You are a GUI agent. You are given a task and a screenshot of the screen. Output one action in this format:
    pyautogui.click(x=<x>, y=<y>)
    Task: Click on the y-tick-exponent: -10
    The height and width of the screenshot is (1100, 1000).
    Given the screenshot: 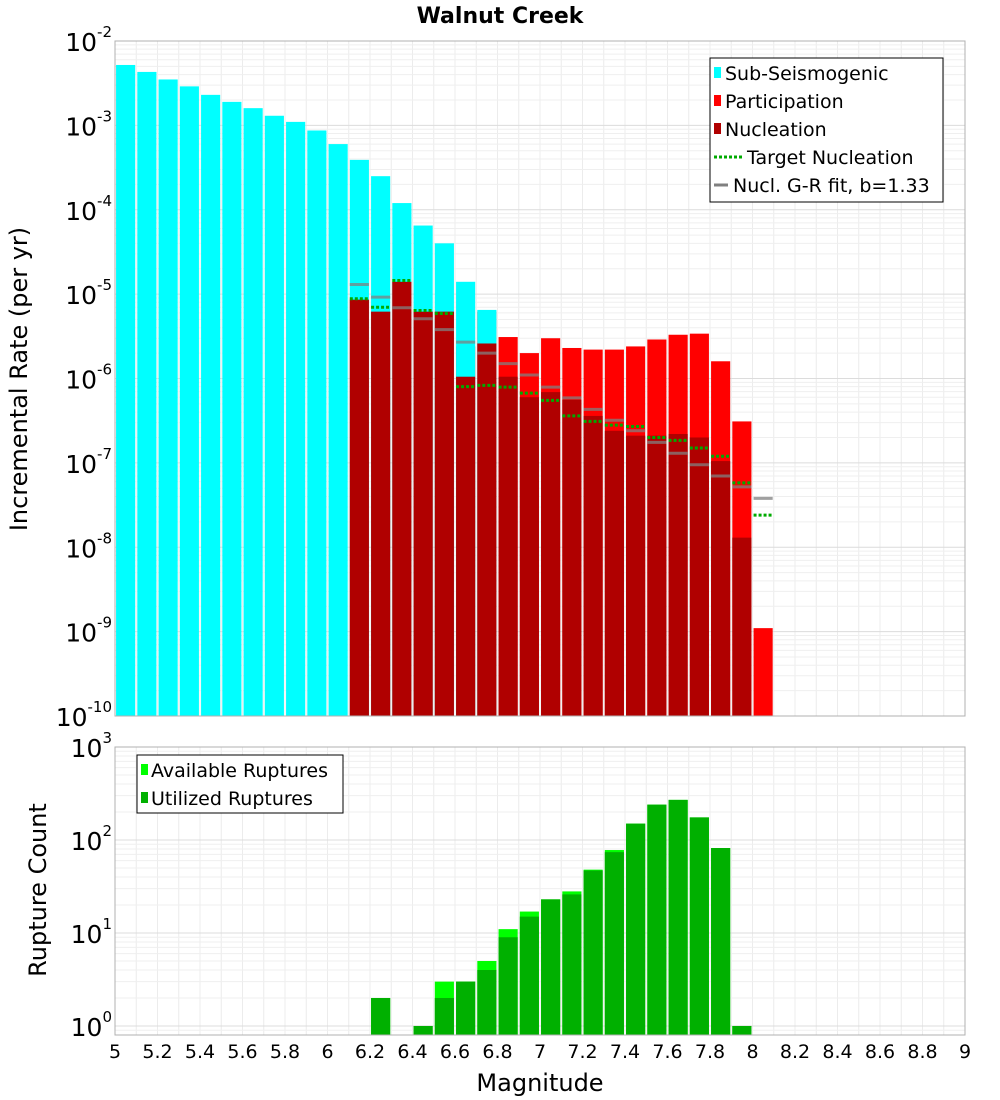 What is the action you would take?
    pyautogui.click(x=100, y=707)
    